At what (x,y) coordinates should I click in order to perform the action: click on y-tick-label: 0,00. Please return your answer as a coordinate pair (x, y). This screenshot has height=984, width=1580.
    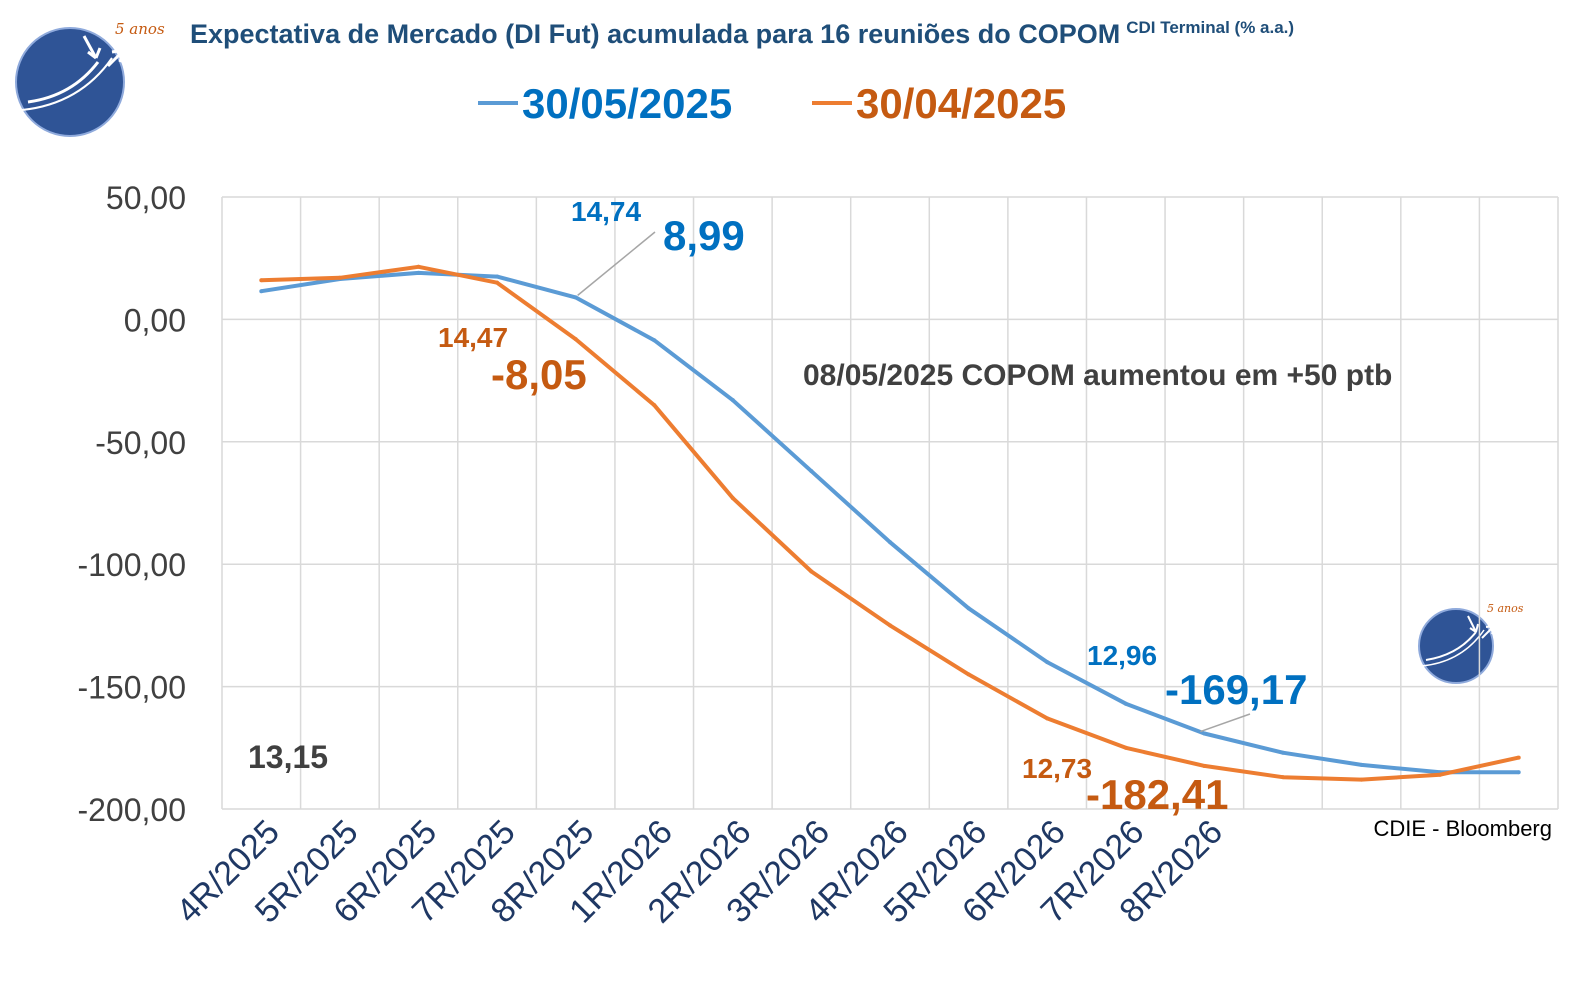
    Looking at the image, I should click on (155, 320).